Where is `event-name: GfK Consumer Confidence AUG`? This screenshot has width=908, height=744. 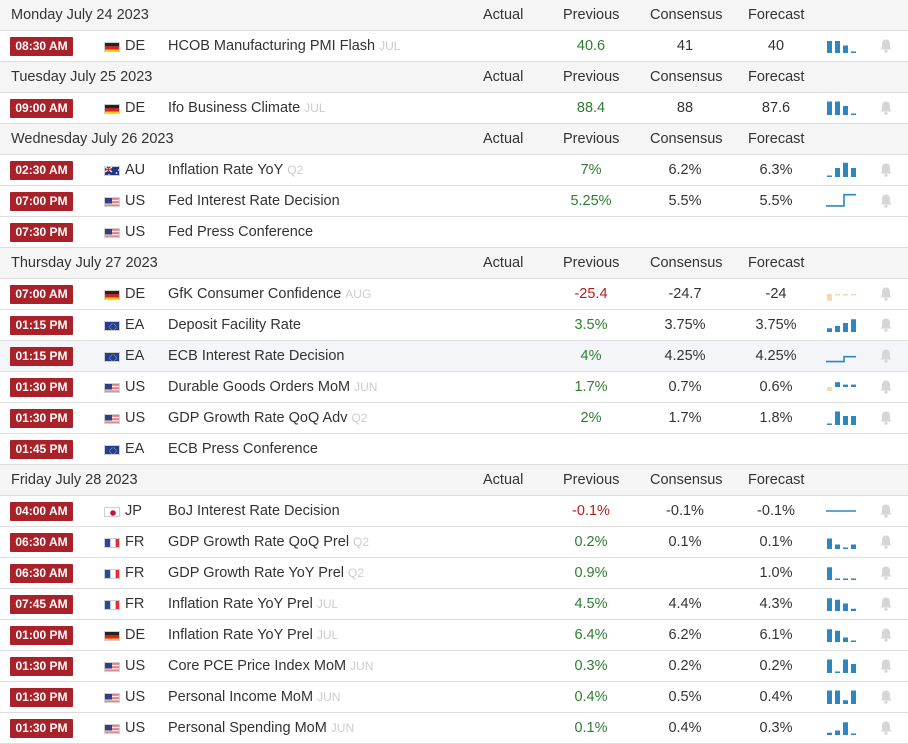
event-name: GfK Consumer Confidence AUG is located at coordinates (269, 294).